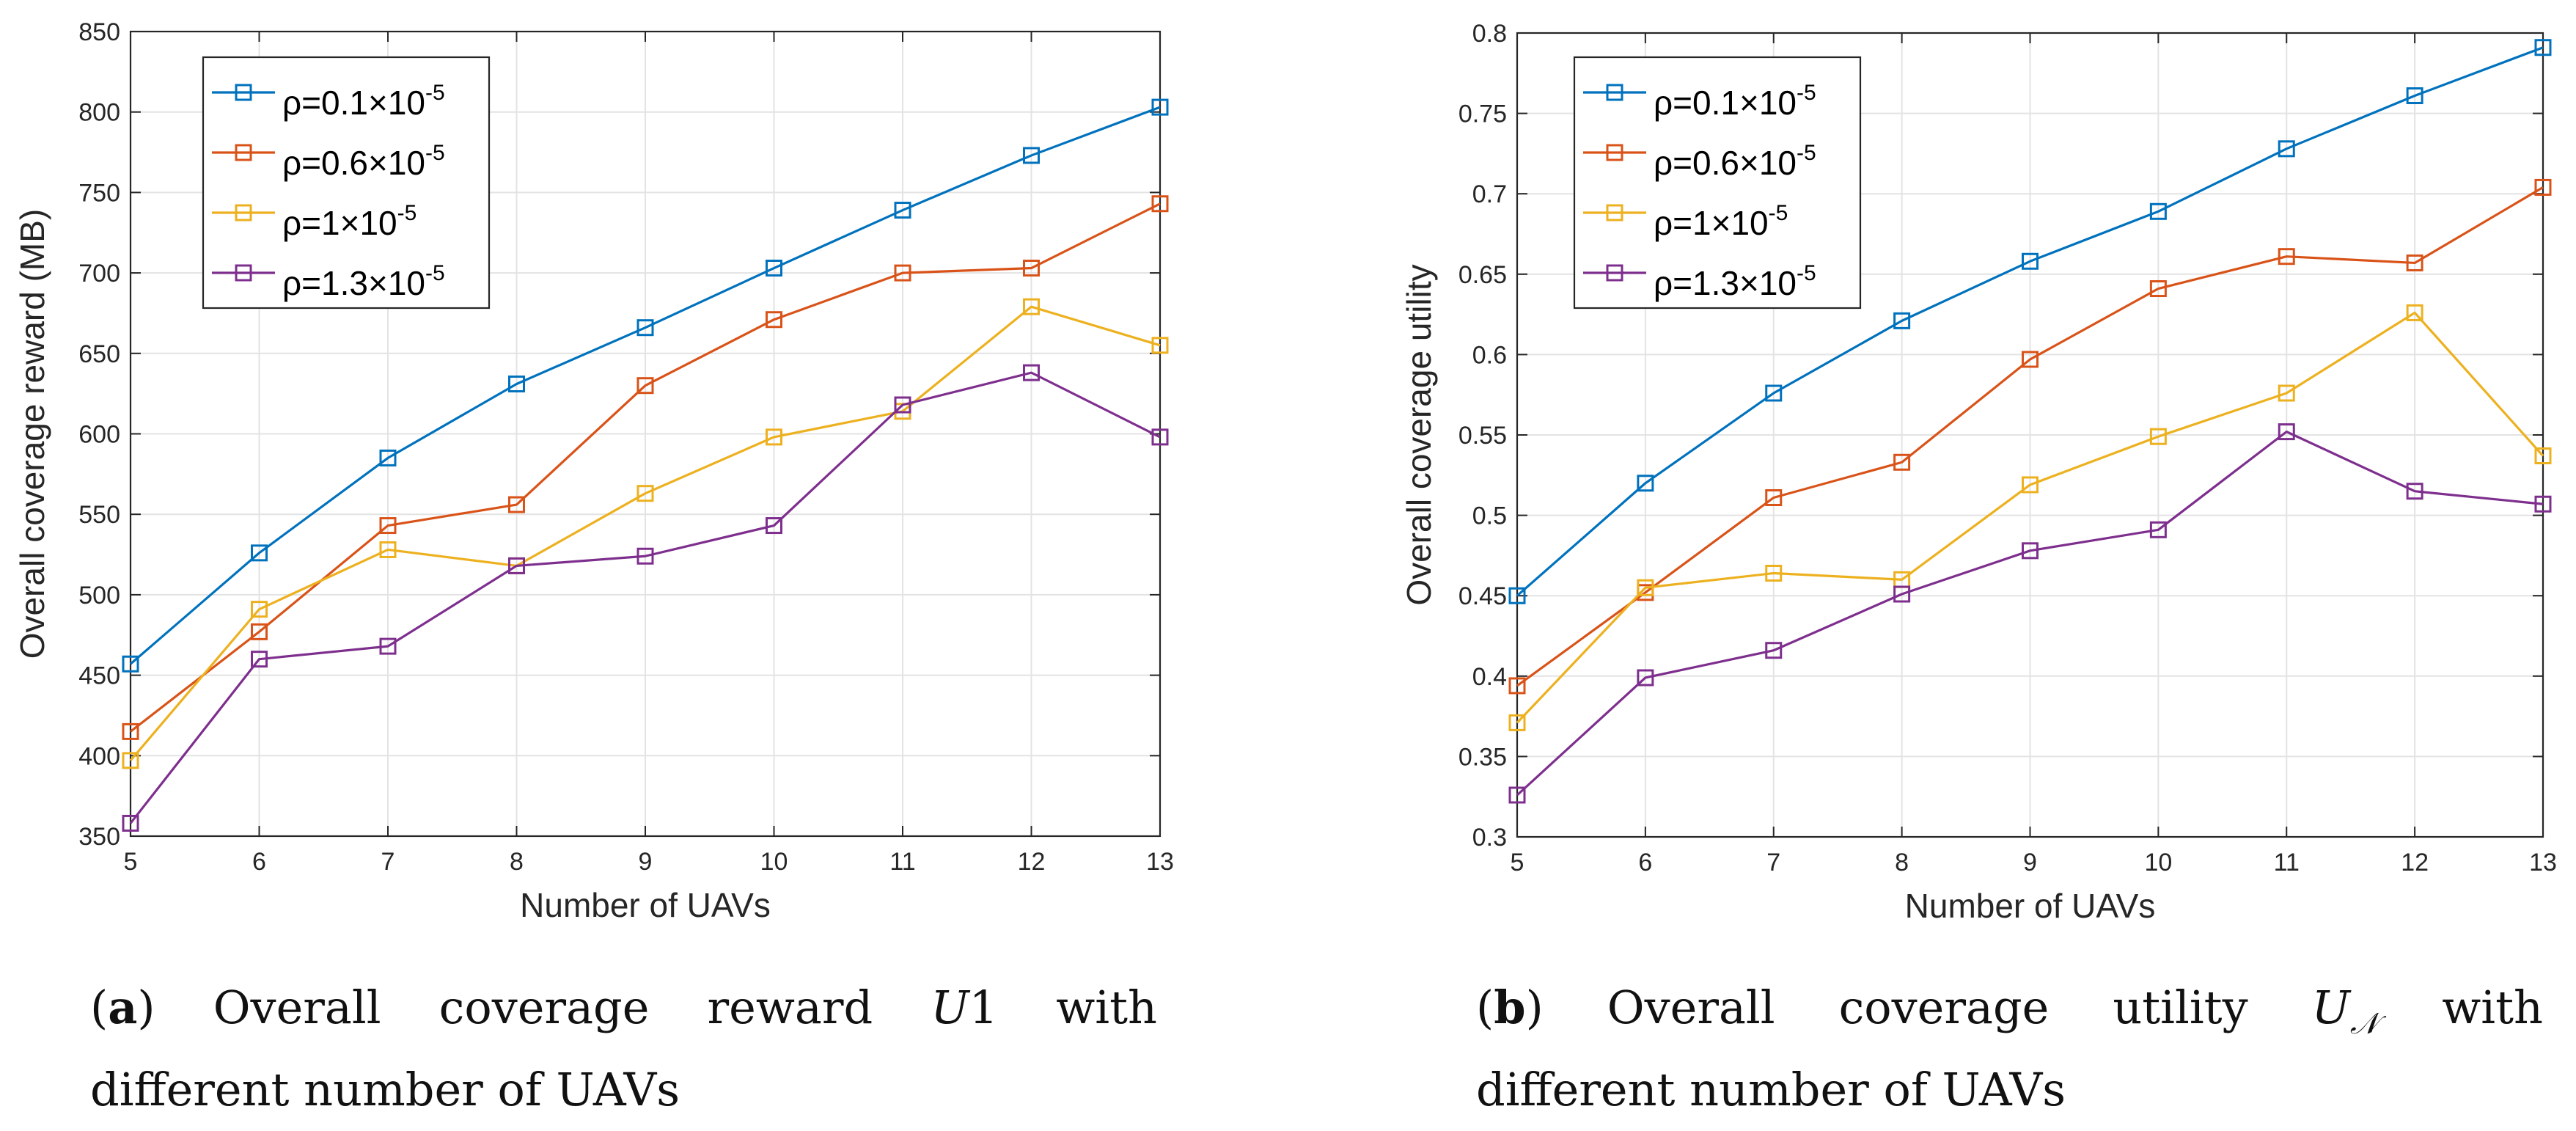  Describe the element at coordinates (2493, 1007) in the screenshot. I see `caption-b-word4: with` at that location.